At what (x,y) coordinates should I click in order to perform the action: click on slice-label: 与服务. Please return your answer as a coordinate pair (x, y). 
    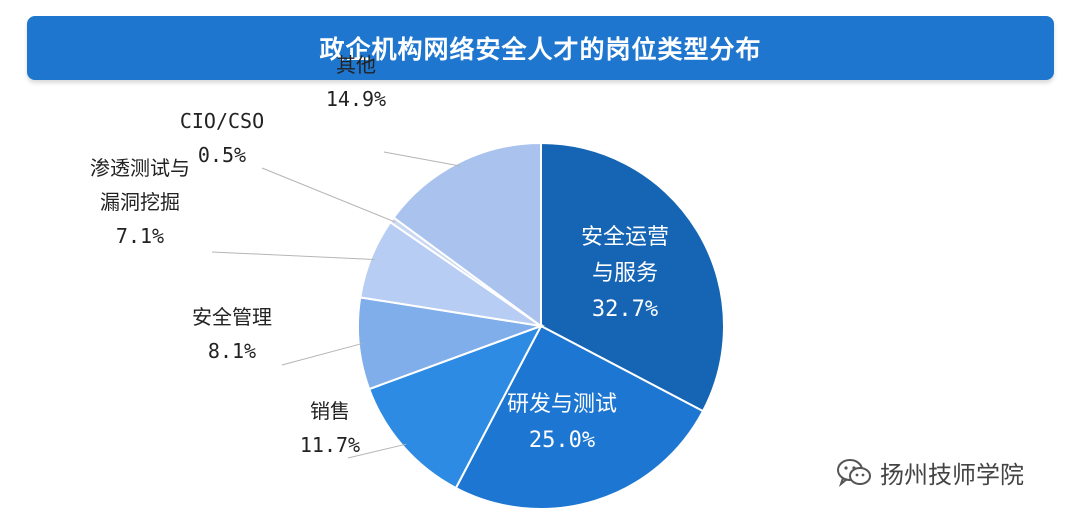
    Looking at the image, I should click on (625, 273).